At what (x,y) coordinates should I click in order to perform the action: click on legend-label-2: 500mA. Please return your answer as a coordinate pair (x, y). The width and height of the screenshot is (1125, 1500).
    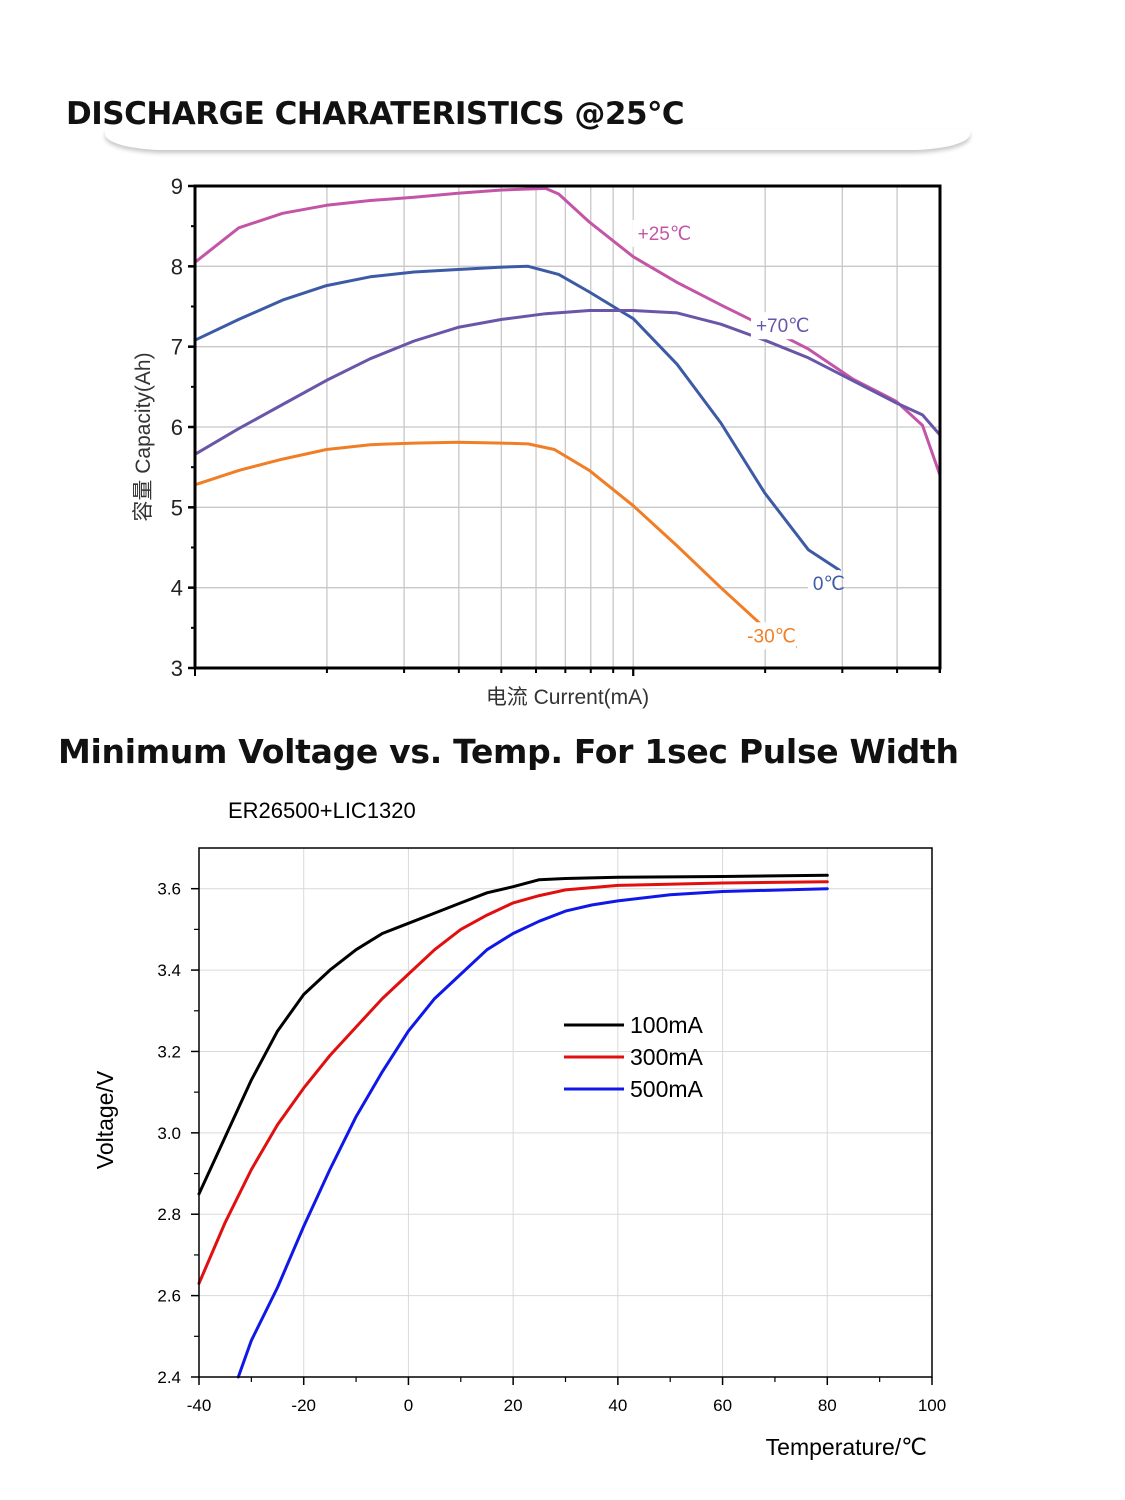
    Looking at the image, I should click on (667, 1089).